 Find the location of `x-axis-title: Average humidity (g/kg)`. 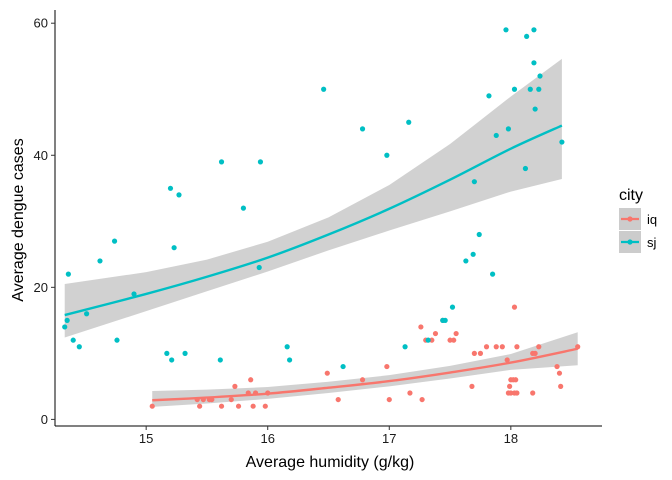

x-axis-title: Average humidity (g/kg) is located at coordinates (330, 462).